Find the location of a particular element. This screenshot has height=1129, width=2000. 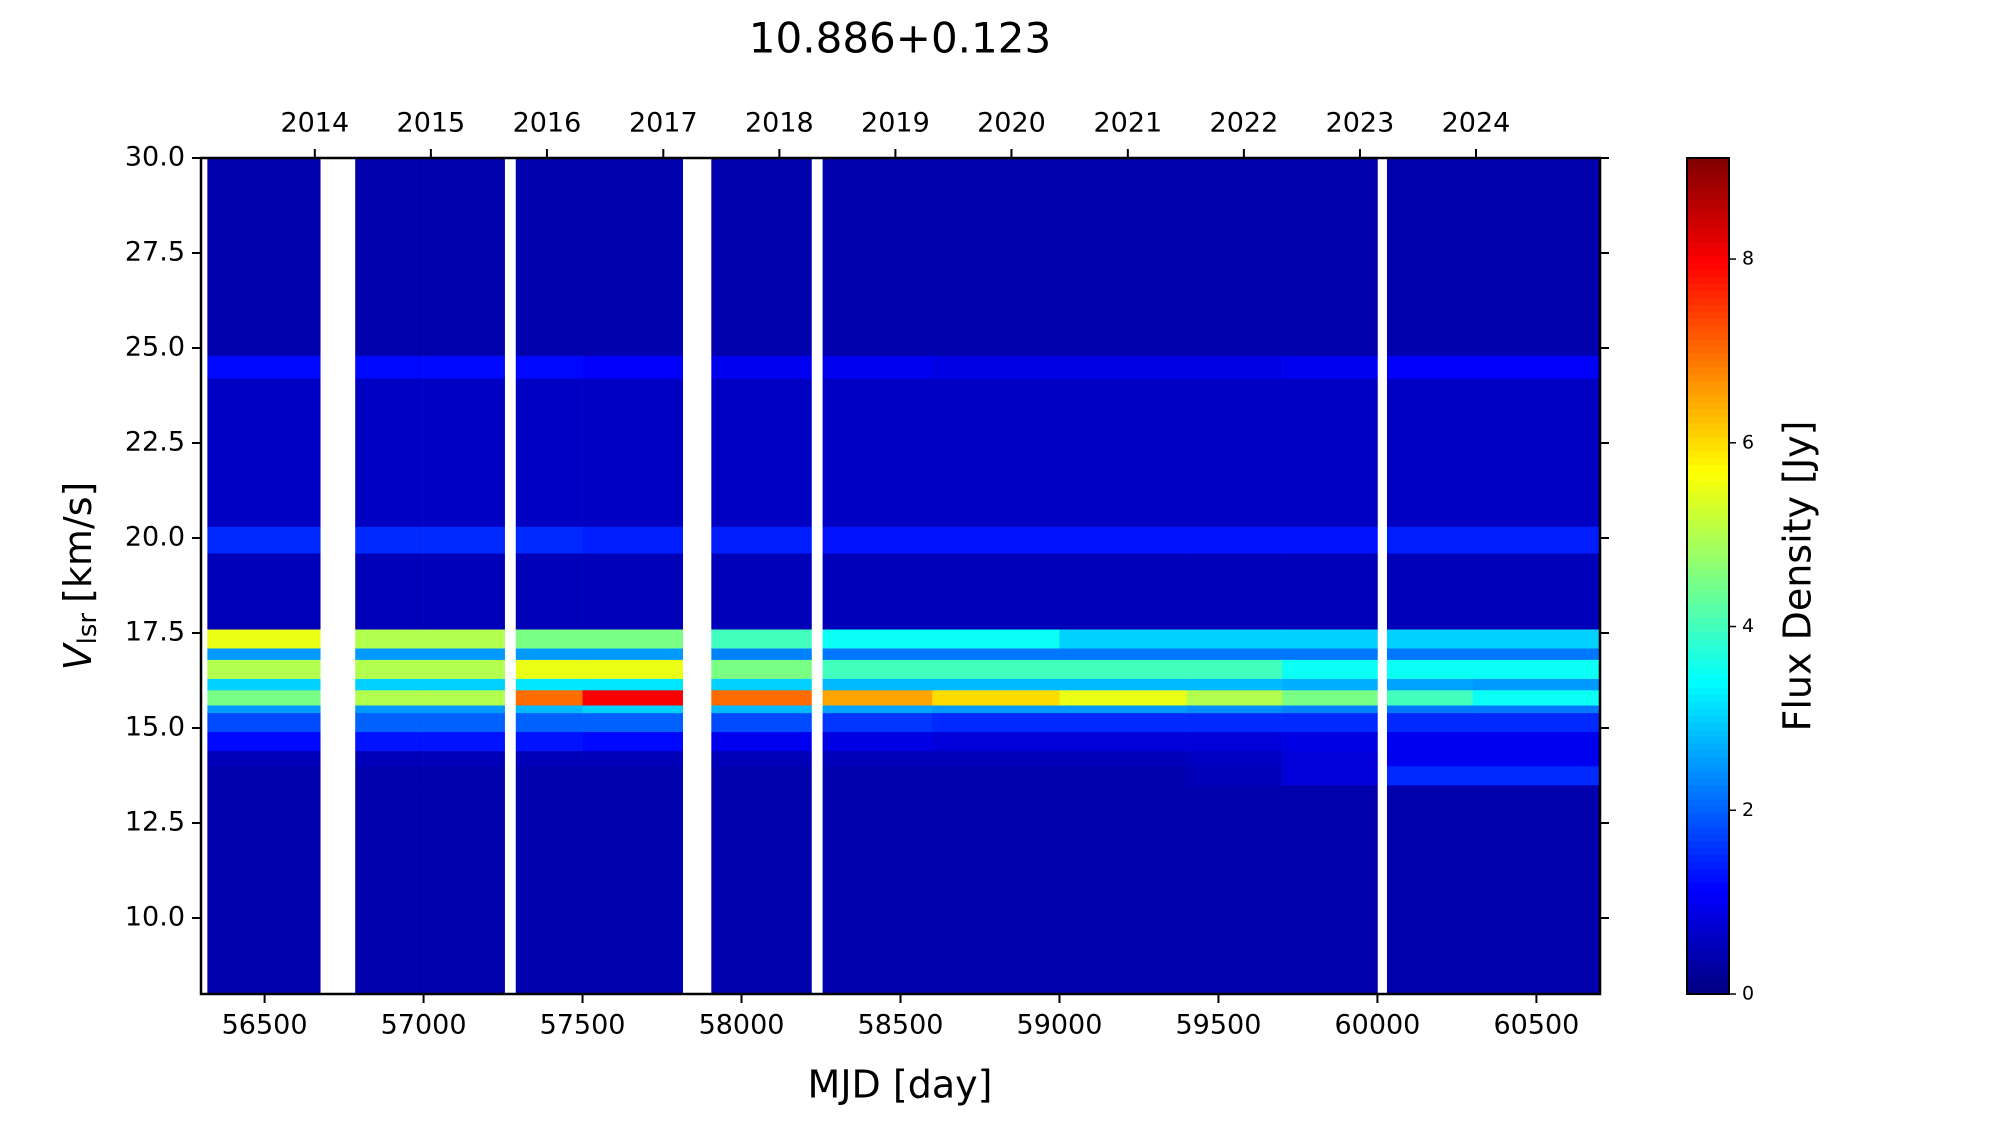

x-tick-label: 60000 is located at coordinates (1377, 1025).